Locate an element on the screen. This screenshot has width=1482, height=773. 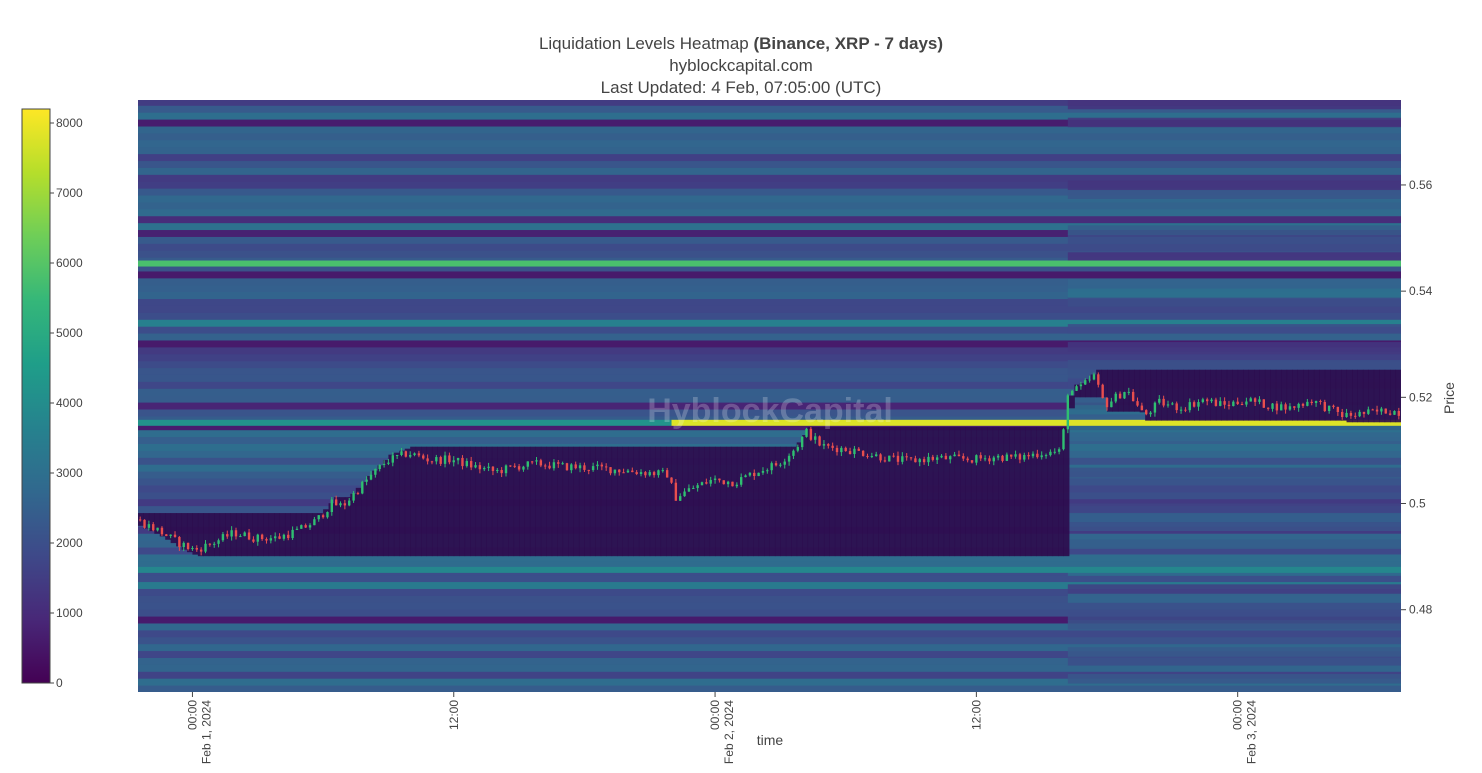
colorbar-tick-label: 1000 is located at coordinates (69, 613).